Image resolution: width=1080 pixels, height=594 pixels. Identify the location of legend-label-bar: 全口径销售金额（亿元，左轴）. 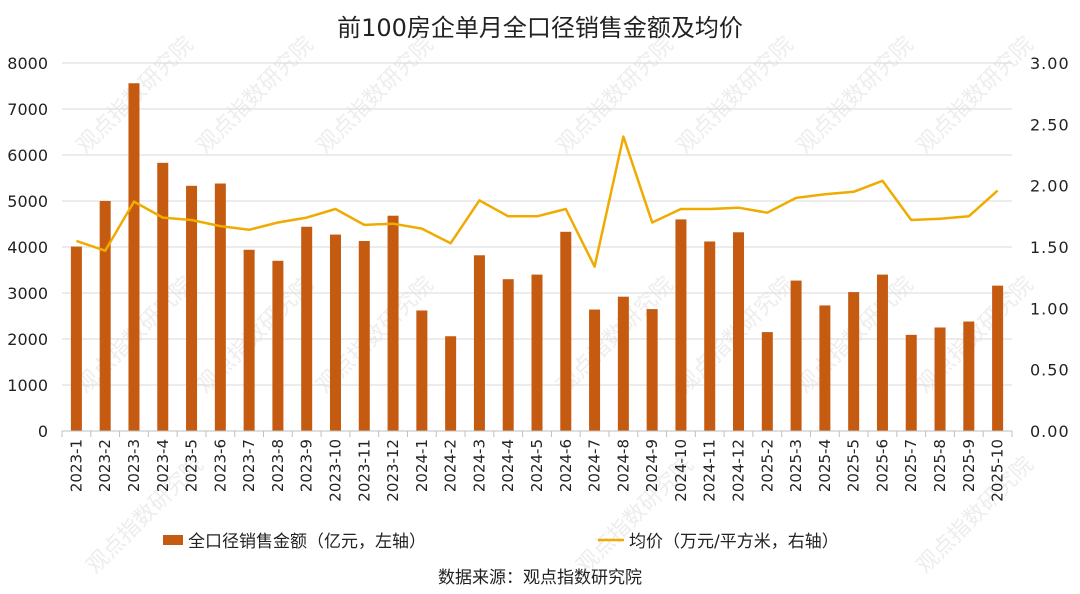
(307, 542).